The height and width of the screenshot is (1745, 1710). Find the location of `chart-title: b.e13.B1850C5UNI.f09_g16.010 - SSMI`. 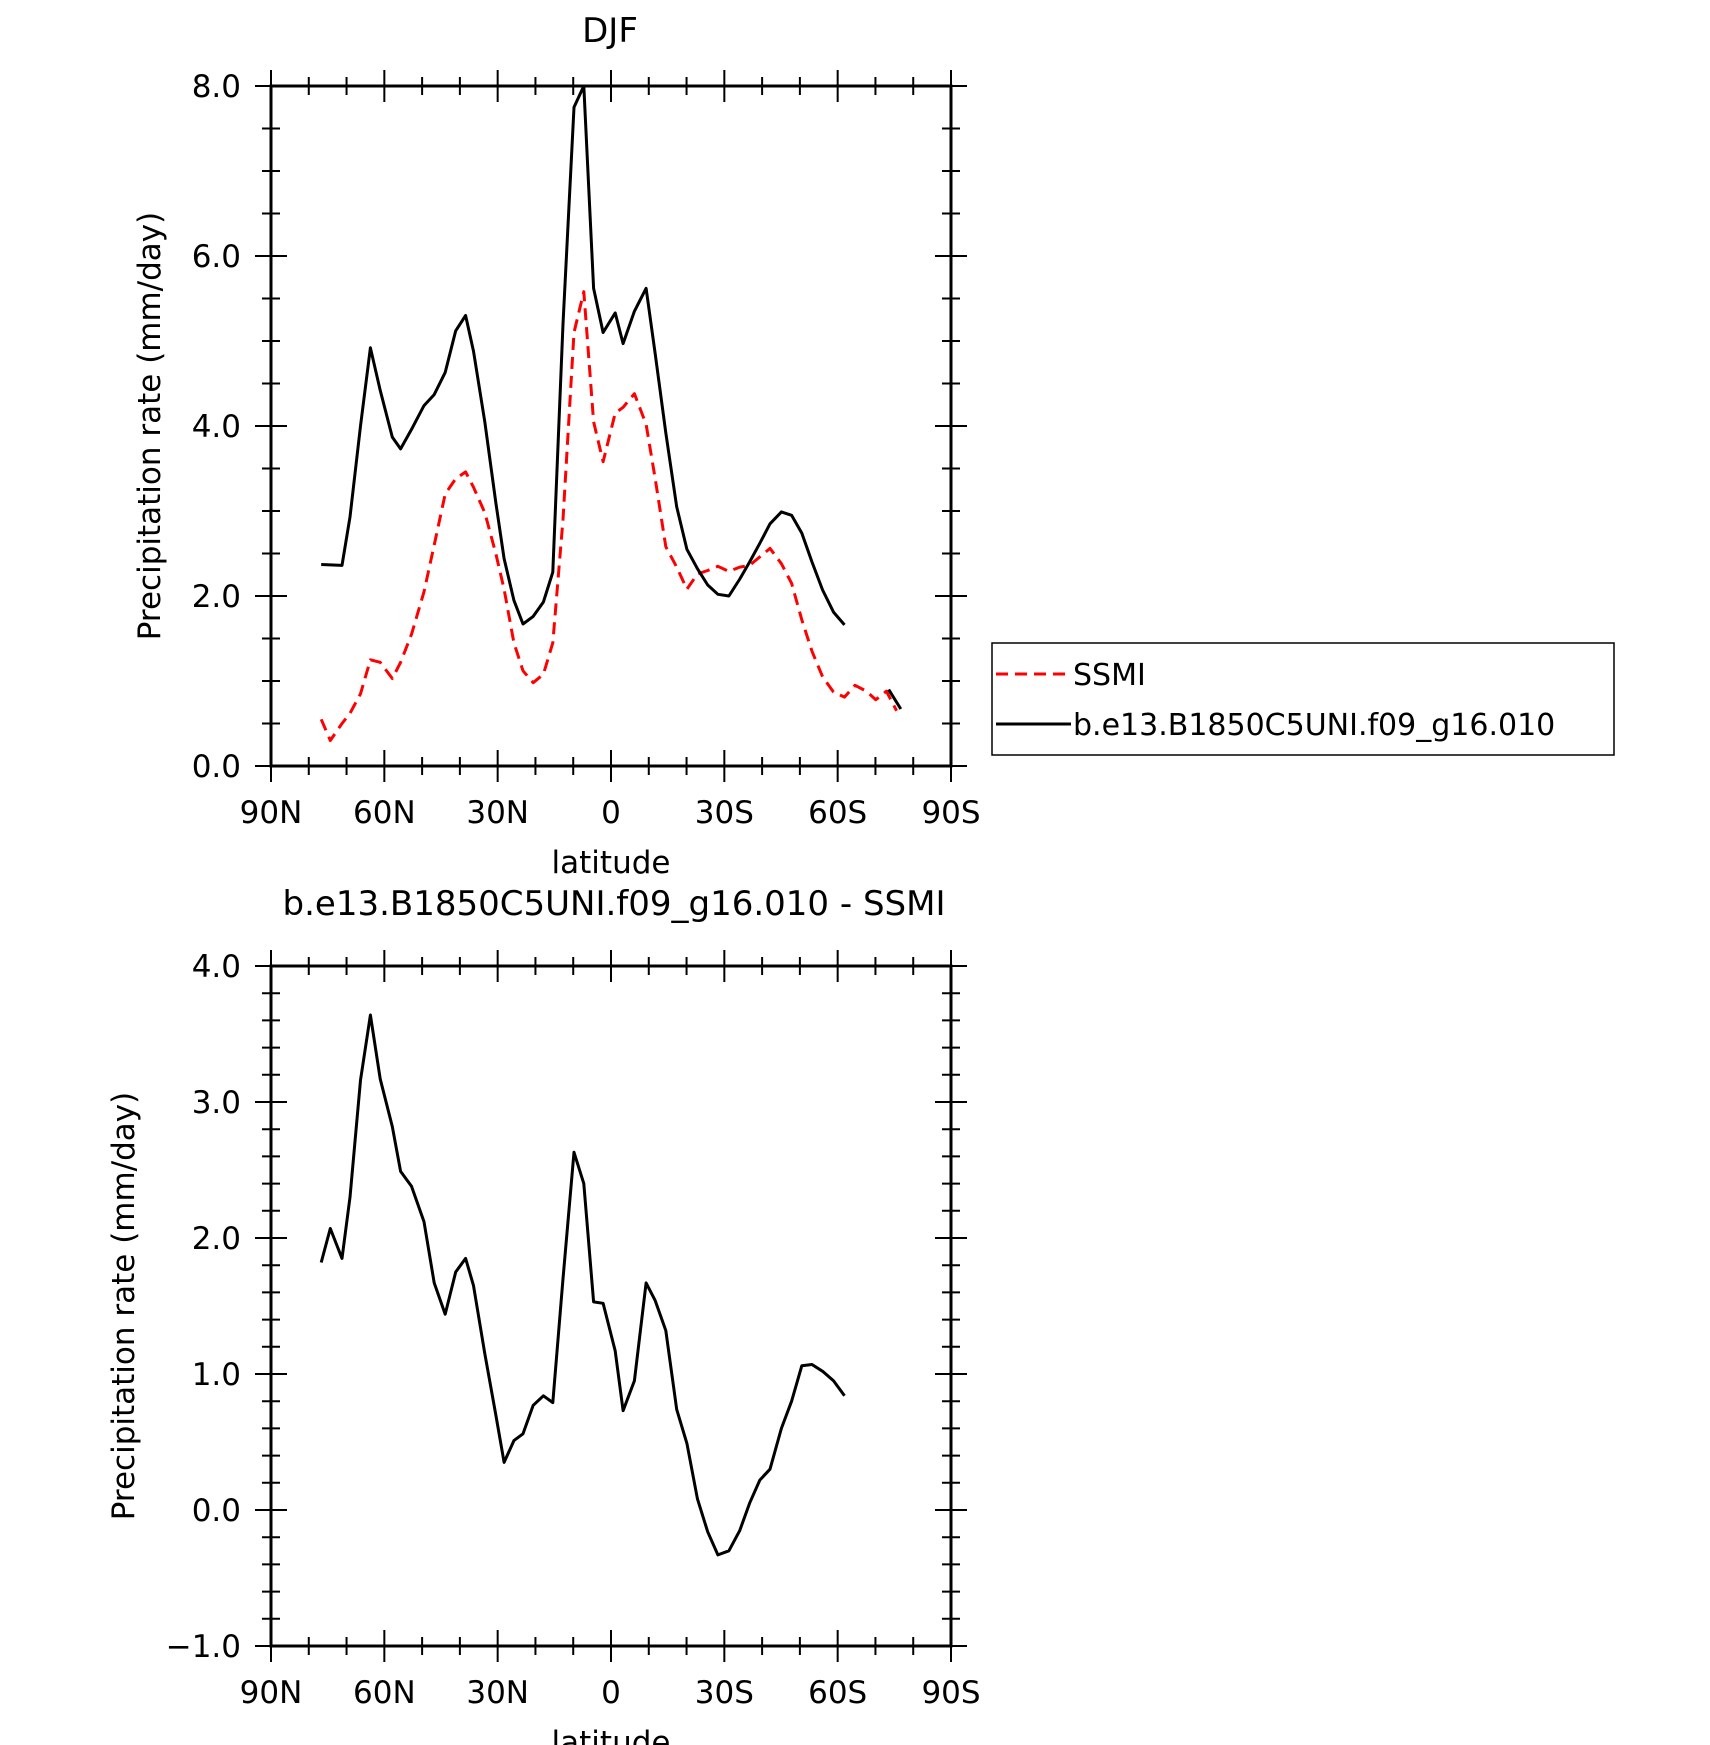

chart-title: b.e13.B1850C5UNI.f09_g16.010 - SSMI is located at coordinates (614, 904).